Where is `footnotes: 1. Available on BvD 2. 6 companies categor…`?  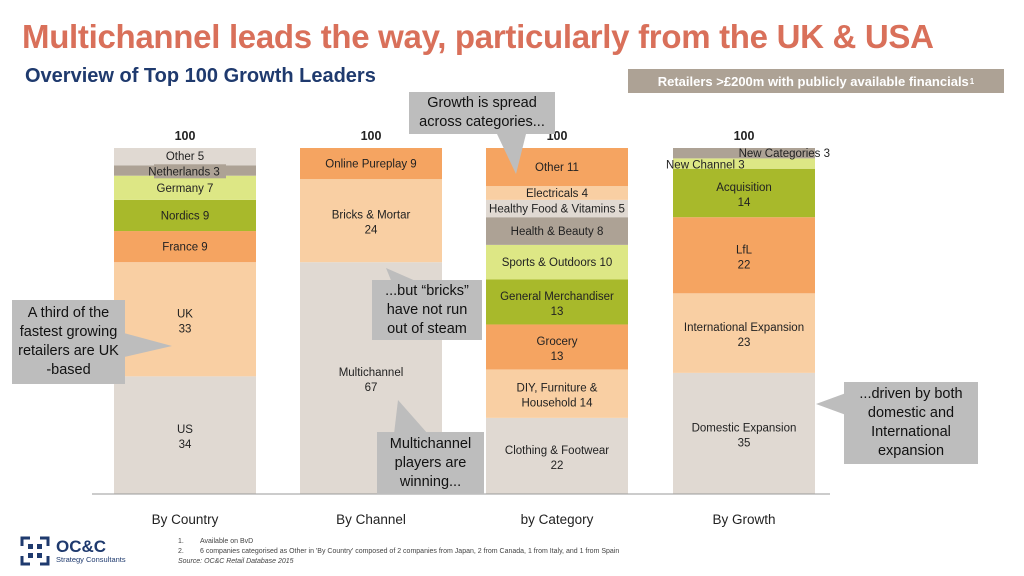
footnotes: 1. Available on BvD 2. 6 companies categor… is located at coordinates (398, 552).